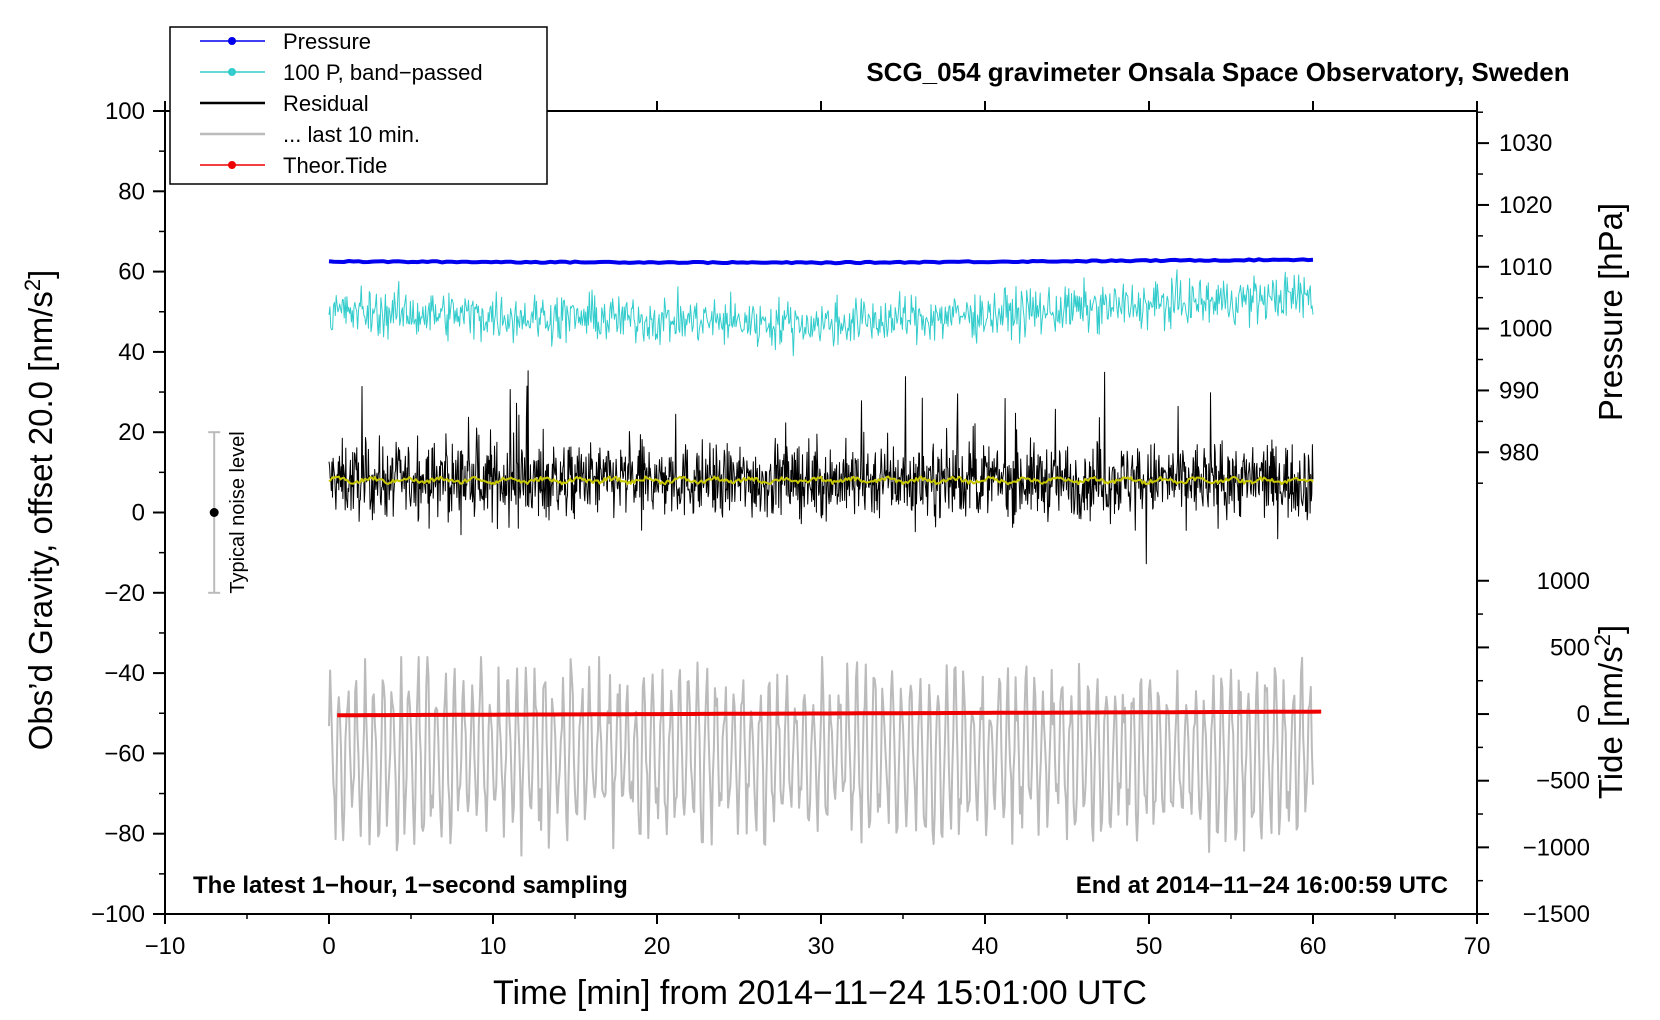  What do you see at coordinates (820, 993) in the screenshot?
I see `x-axis-label: Time [min] from 2014−11−24 15:01:00 UTC` at bounding box center [820, 993].